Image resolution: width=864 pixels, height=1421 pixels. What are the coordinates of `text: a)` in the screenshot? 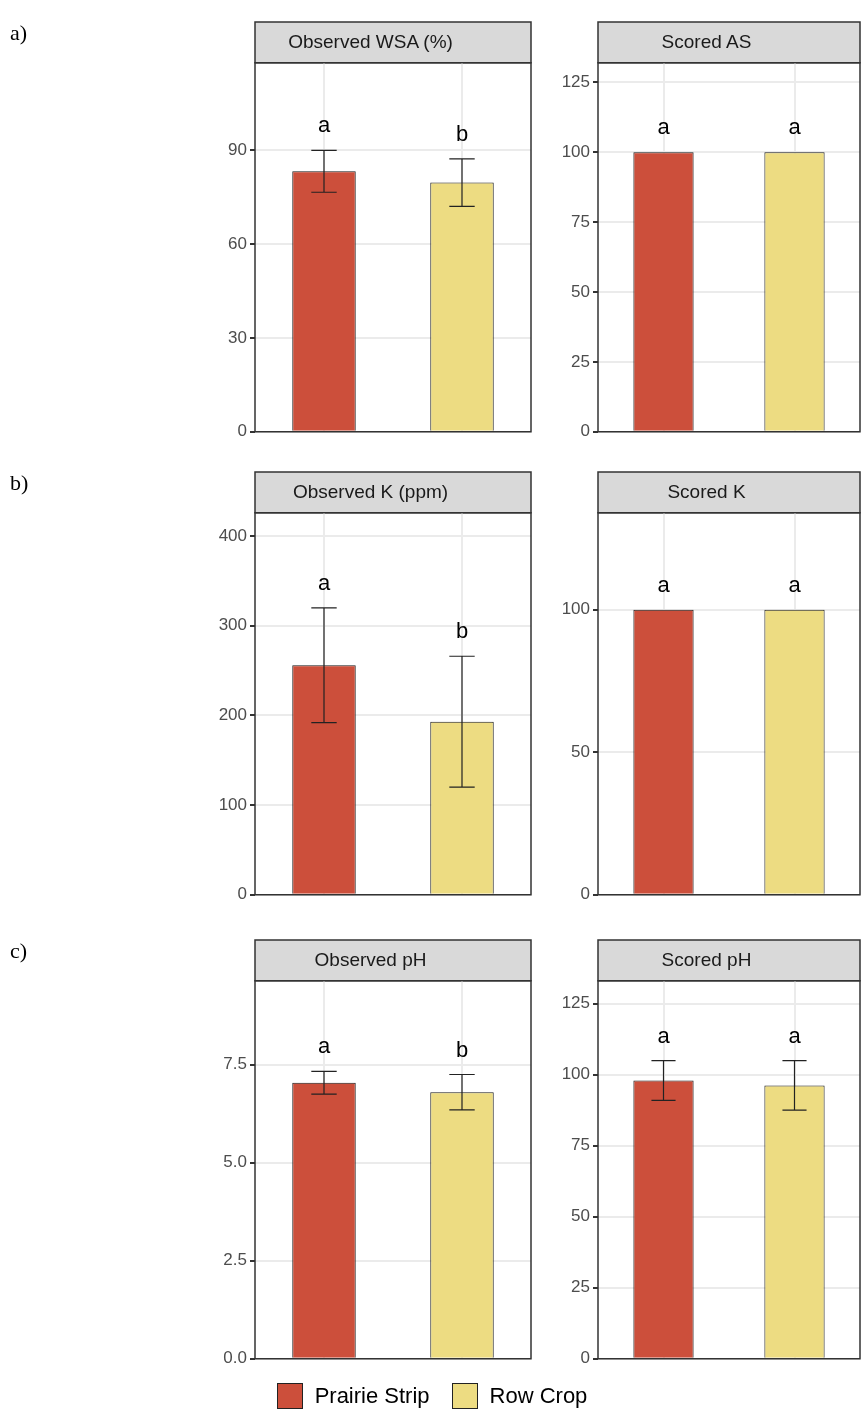 It's located at (19, 33).